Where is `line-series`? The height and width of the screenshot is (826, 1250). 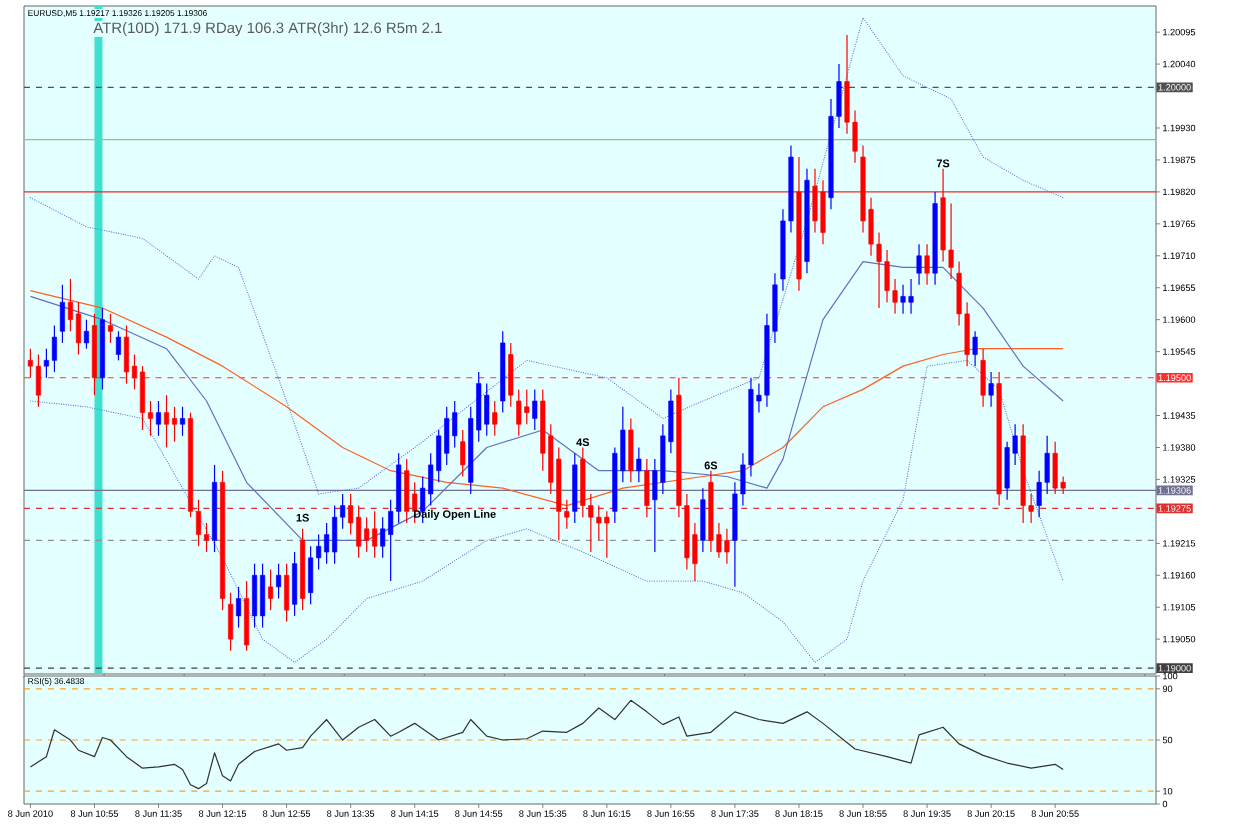 line-series is located at coordinates (546, 744).